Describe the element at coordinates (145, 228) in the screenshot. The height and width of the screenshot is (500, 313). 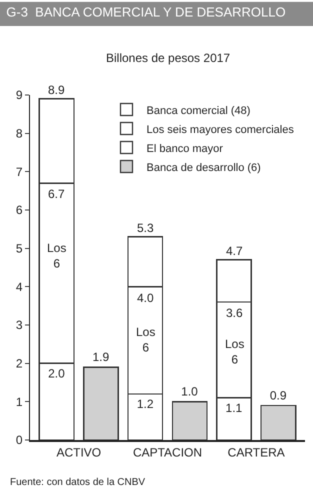
I see `total-label: 5.3` at that location.